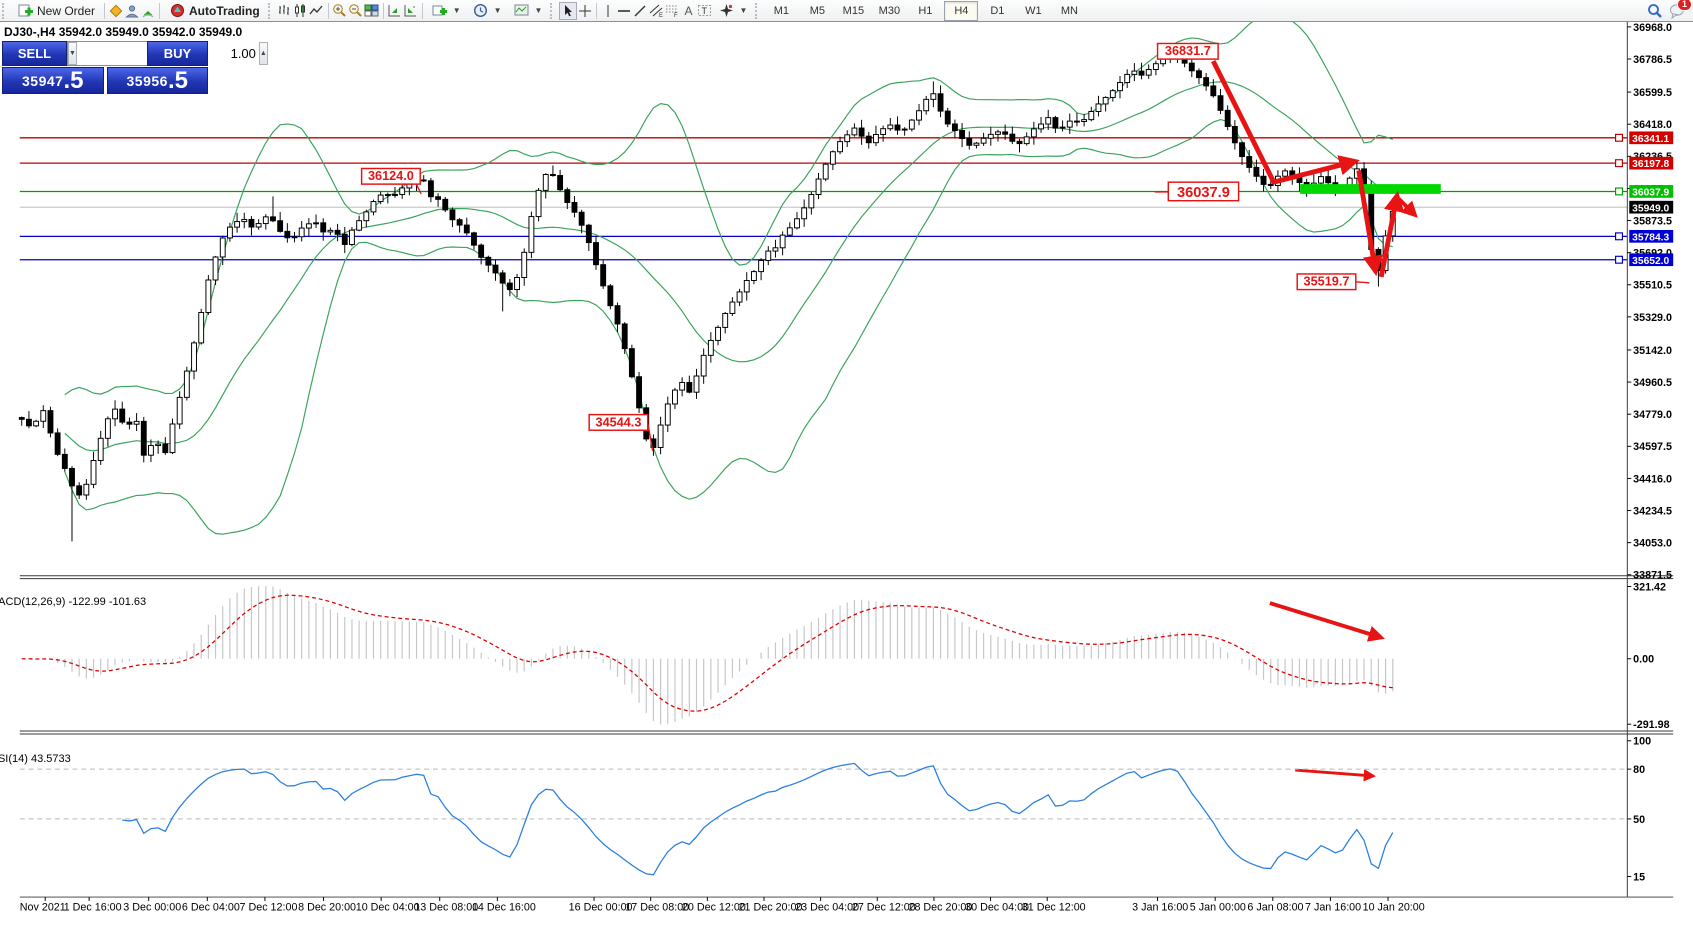 The image size is (1693, 941). Describe the element at coordinates (925, 10) in the screenshot. I see `timeframe-button-h1: H1` at that location.